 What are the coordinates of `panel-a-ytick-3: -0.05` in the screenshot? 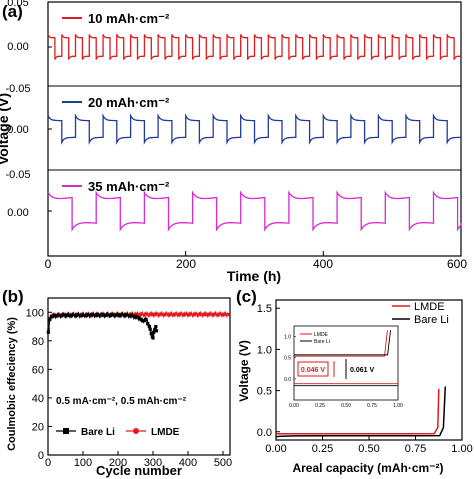 It's located at (17, 89).